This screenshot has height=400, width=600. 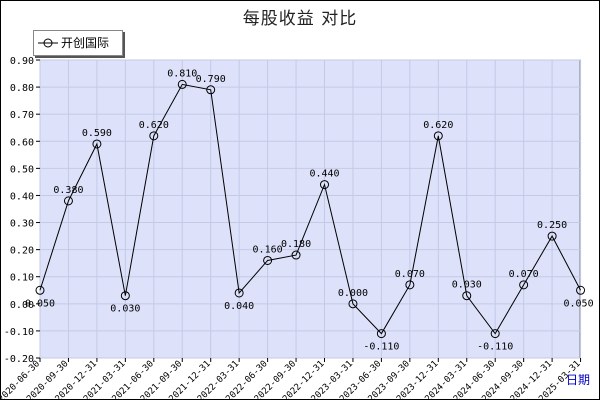 What do you see at coordinates (19, 332) in the screenshot?
I see `y-tick-label: -0.10` at bounding box center [19, 332].